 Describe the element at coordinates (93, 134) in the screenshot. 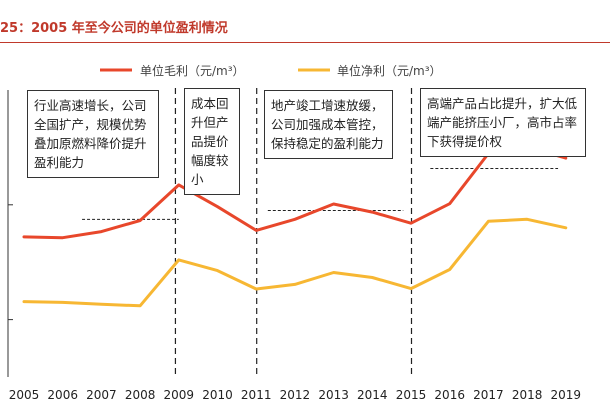

I see `annotation-phase1: 行业高速增长，公司全国扩产，规模优势叠加原燃料降价提升盈利能力` at that location.